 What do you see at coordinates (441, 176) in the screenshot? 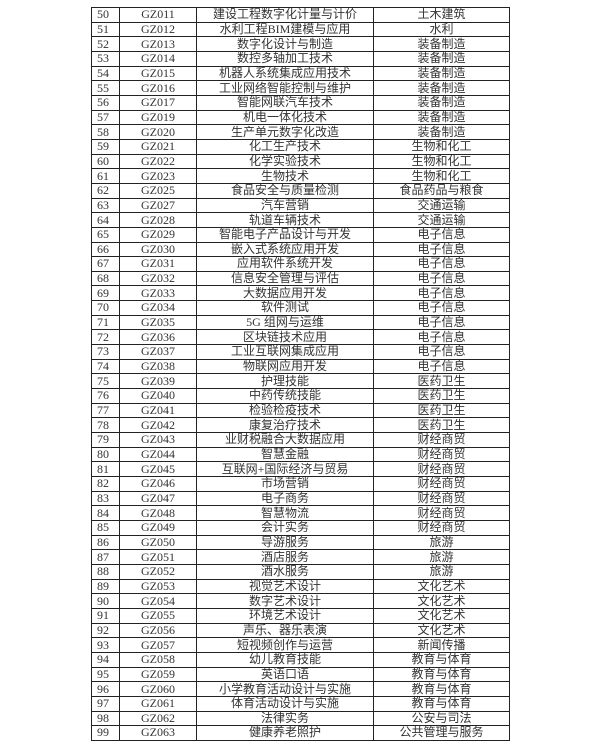
I see `category-cell: 生物和化工` at bounding box center [441, 176].